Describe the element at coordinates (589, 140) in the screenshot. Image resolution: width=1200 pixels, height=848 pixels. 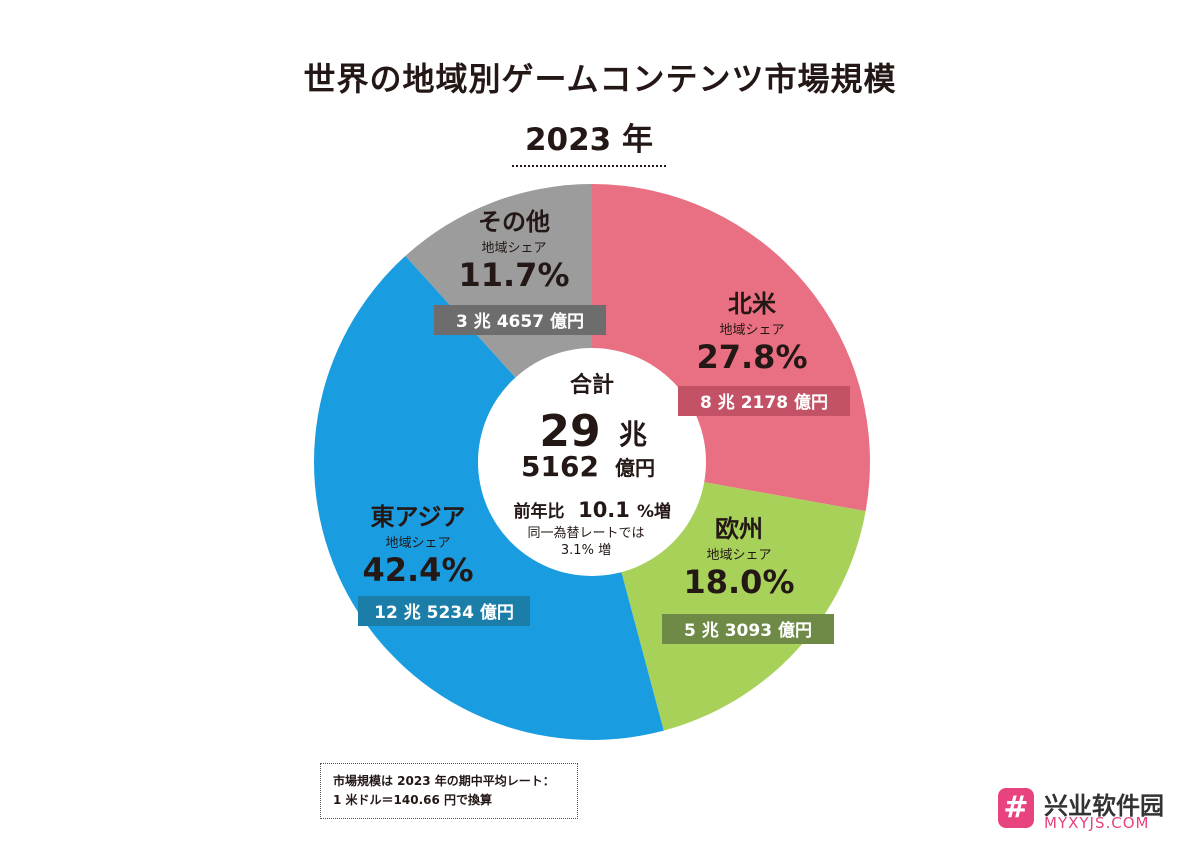
I see `chart-year: 2023 年` at that location.